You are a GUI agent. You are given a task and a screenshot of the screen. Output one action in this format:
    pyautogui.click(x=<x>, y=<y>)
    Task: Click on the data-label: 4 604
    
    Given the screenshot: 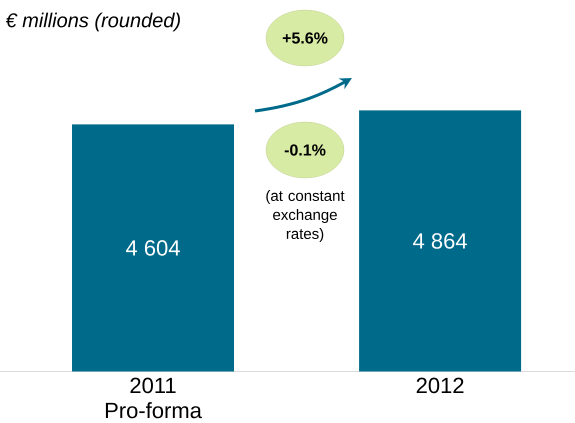 What is the action you would take?
    pyautogui.click(x=153, y=248)
    